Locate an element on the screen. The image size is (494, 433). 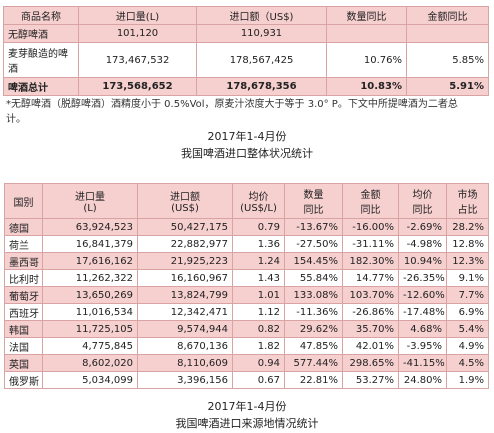
cell: 1.24 is located at coordinates (258, 261).